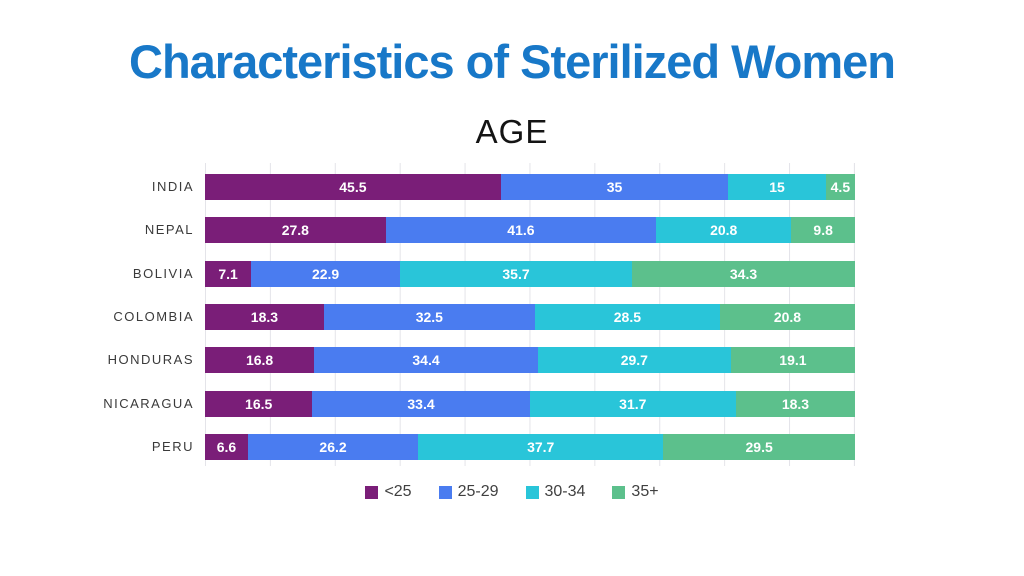 The image size is (1024, 576). I want to click on value-label: 41.6, so click(521, 230).